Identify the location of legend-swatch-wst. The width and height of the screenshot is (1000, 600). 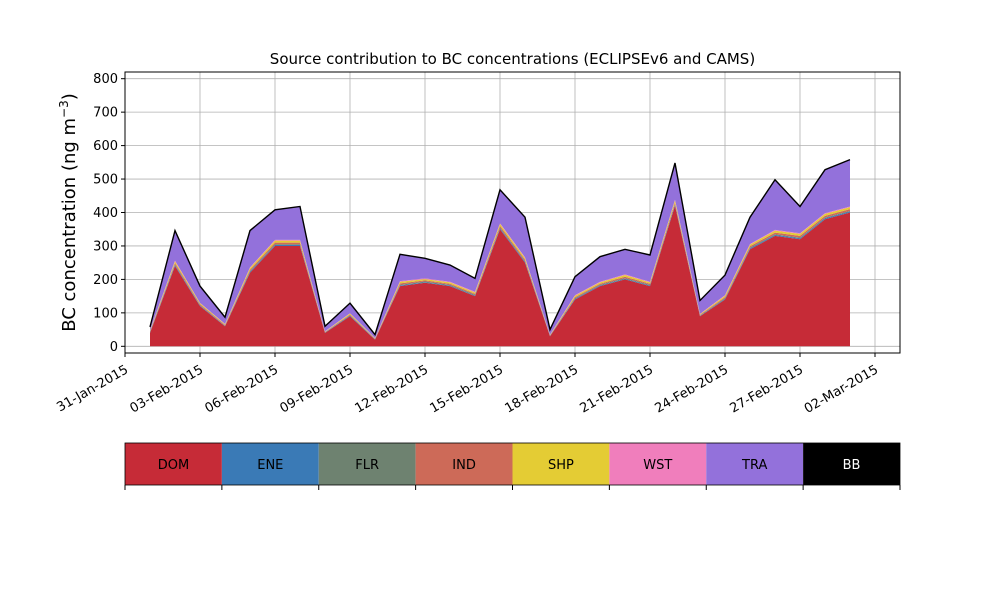
(658, 464).